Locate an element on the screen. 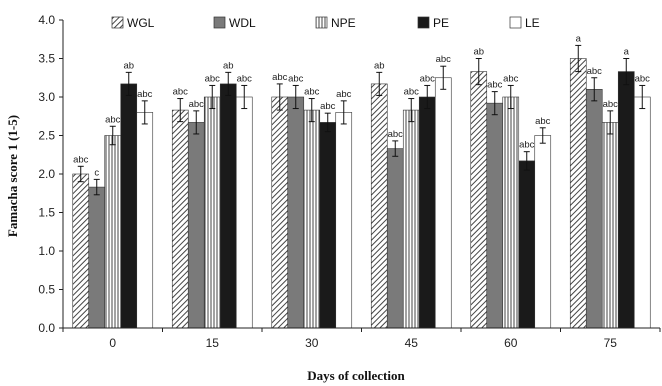  y-tick-label: 0.5 is located at coordinates (46, 290).